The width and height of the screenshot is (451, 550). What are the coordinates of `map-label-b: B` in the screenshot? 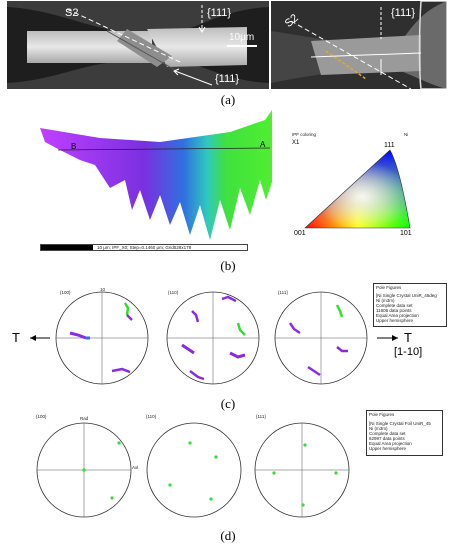 It's located at (74, 146).